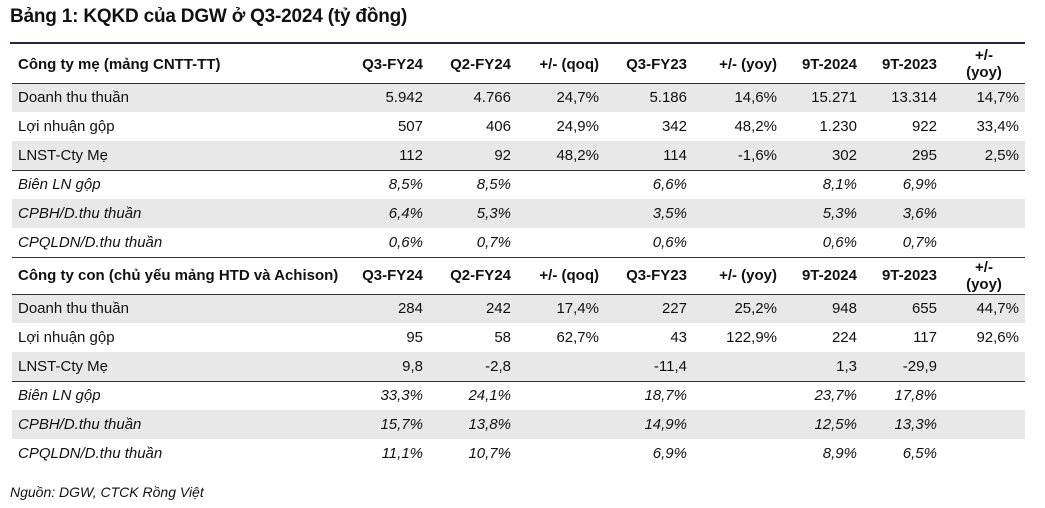  I want to click on cell-9t-2024: 224, so click(844, 337).